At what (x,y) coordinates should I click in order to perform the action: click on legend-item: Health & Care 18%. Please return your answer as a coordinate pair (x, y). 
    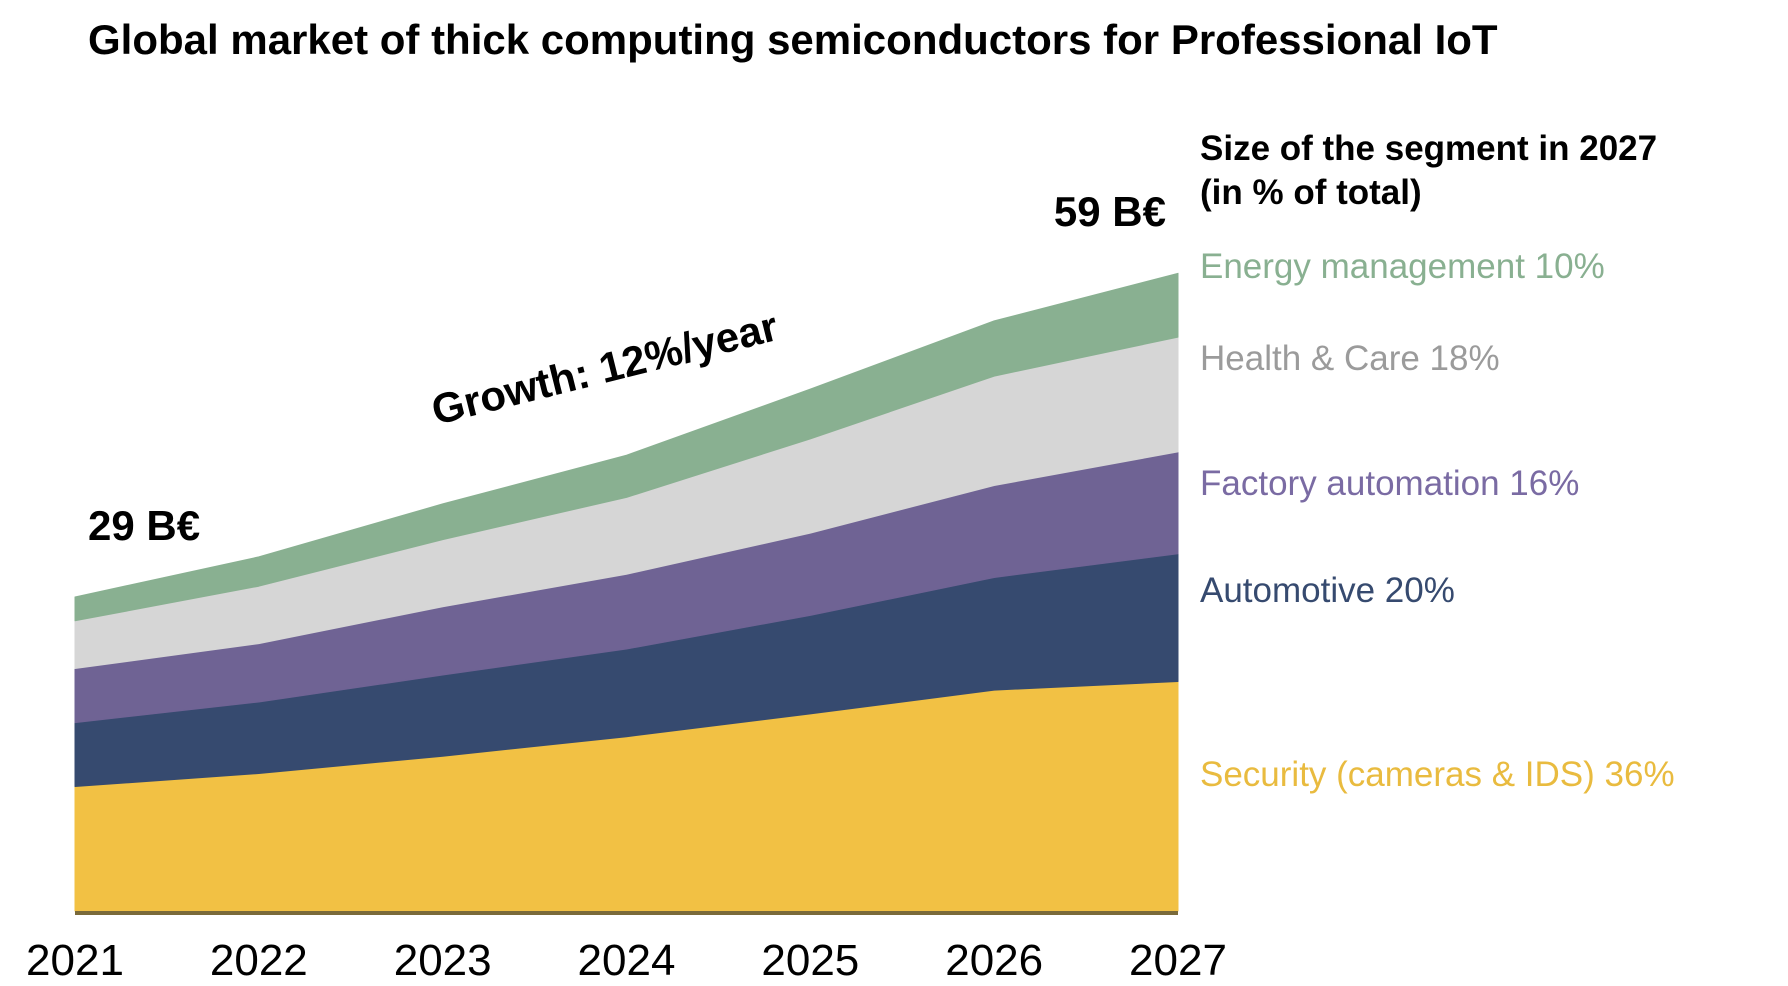
    Looking at the image, I should click on (1350, 358).